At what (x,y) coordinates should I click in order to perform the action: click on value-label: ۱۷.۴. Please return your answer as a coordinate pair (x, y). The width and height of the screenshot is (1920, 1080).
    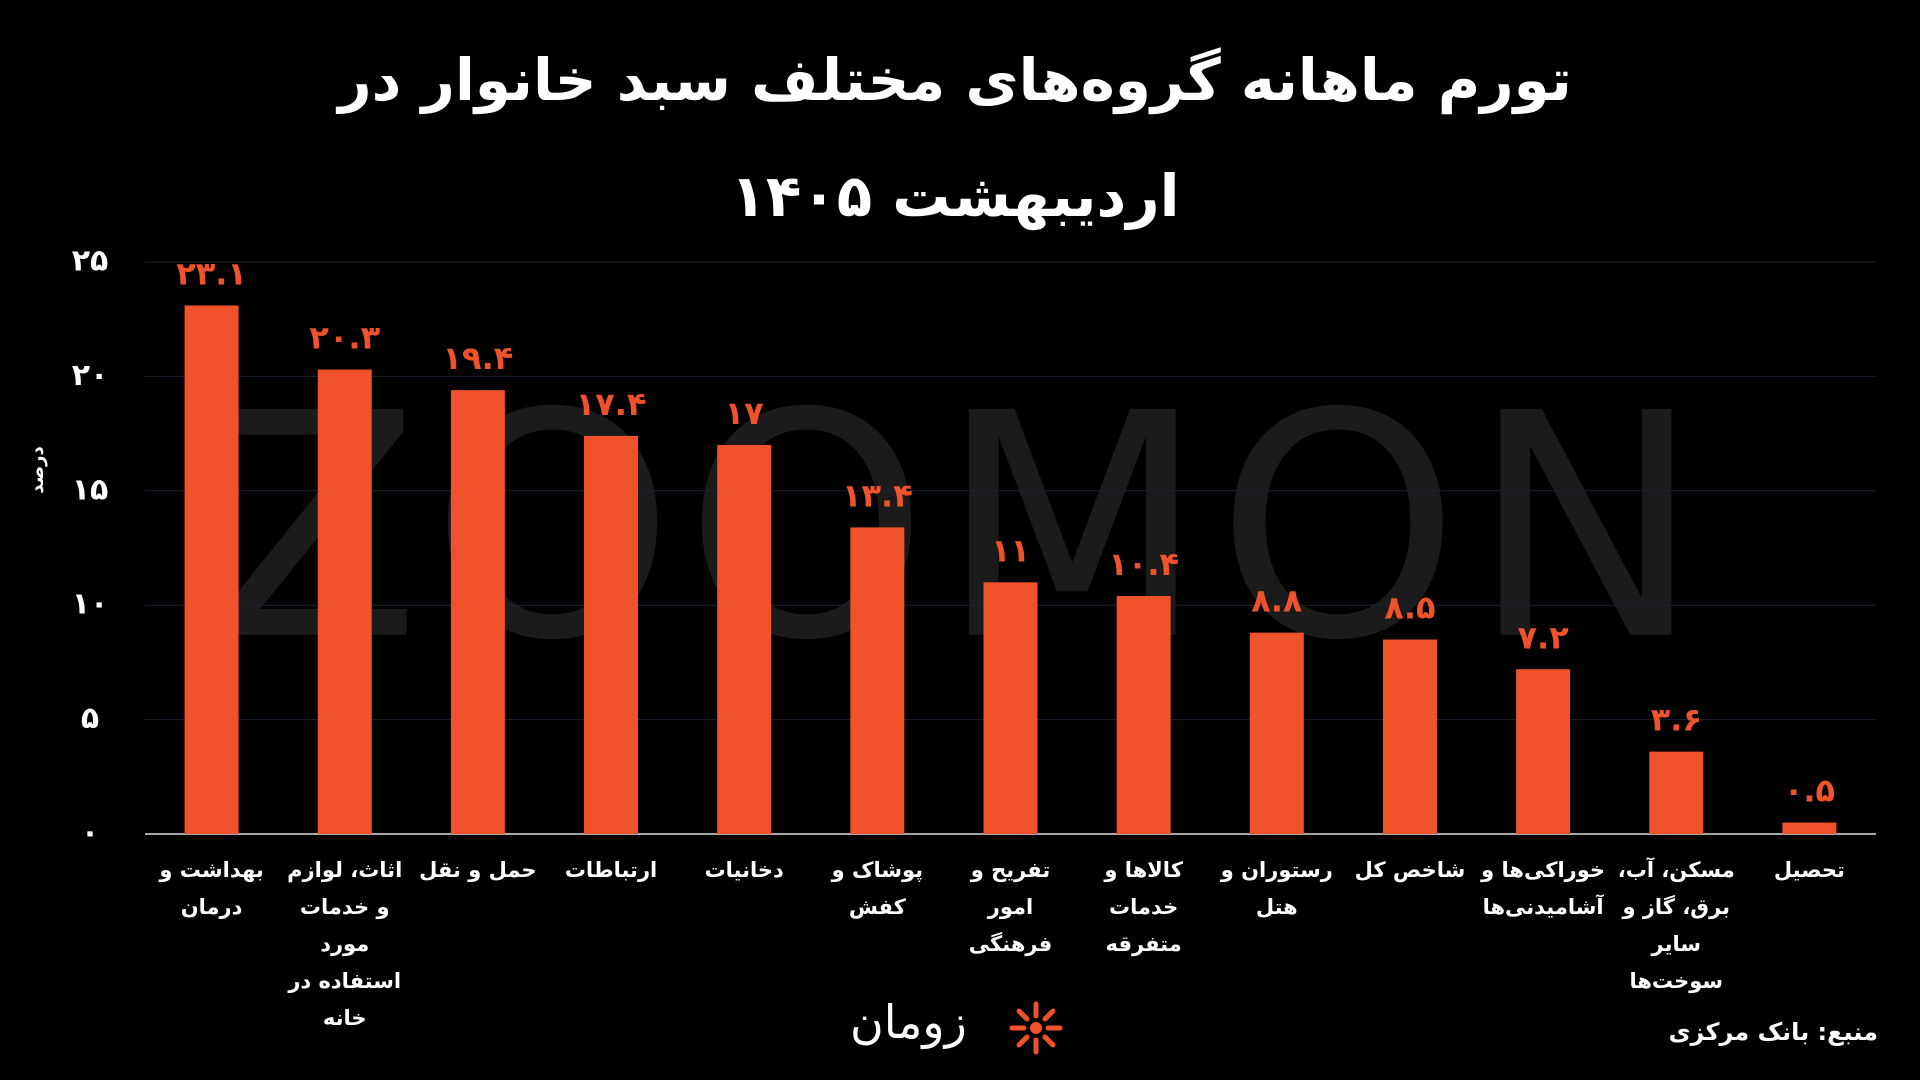
    Looking at the image, I should click on (611, 404).